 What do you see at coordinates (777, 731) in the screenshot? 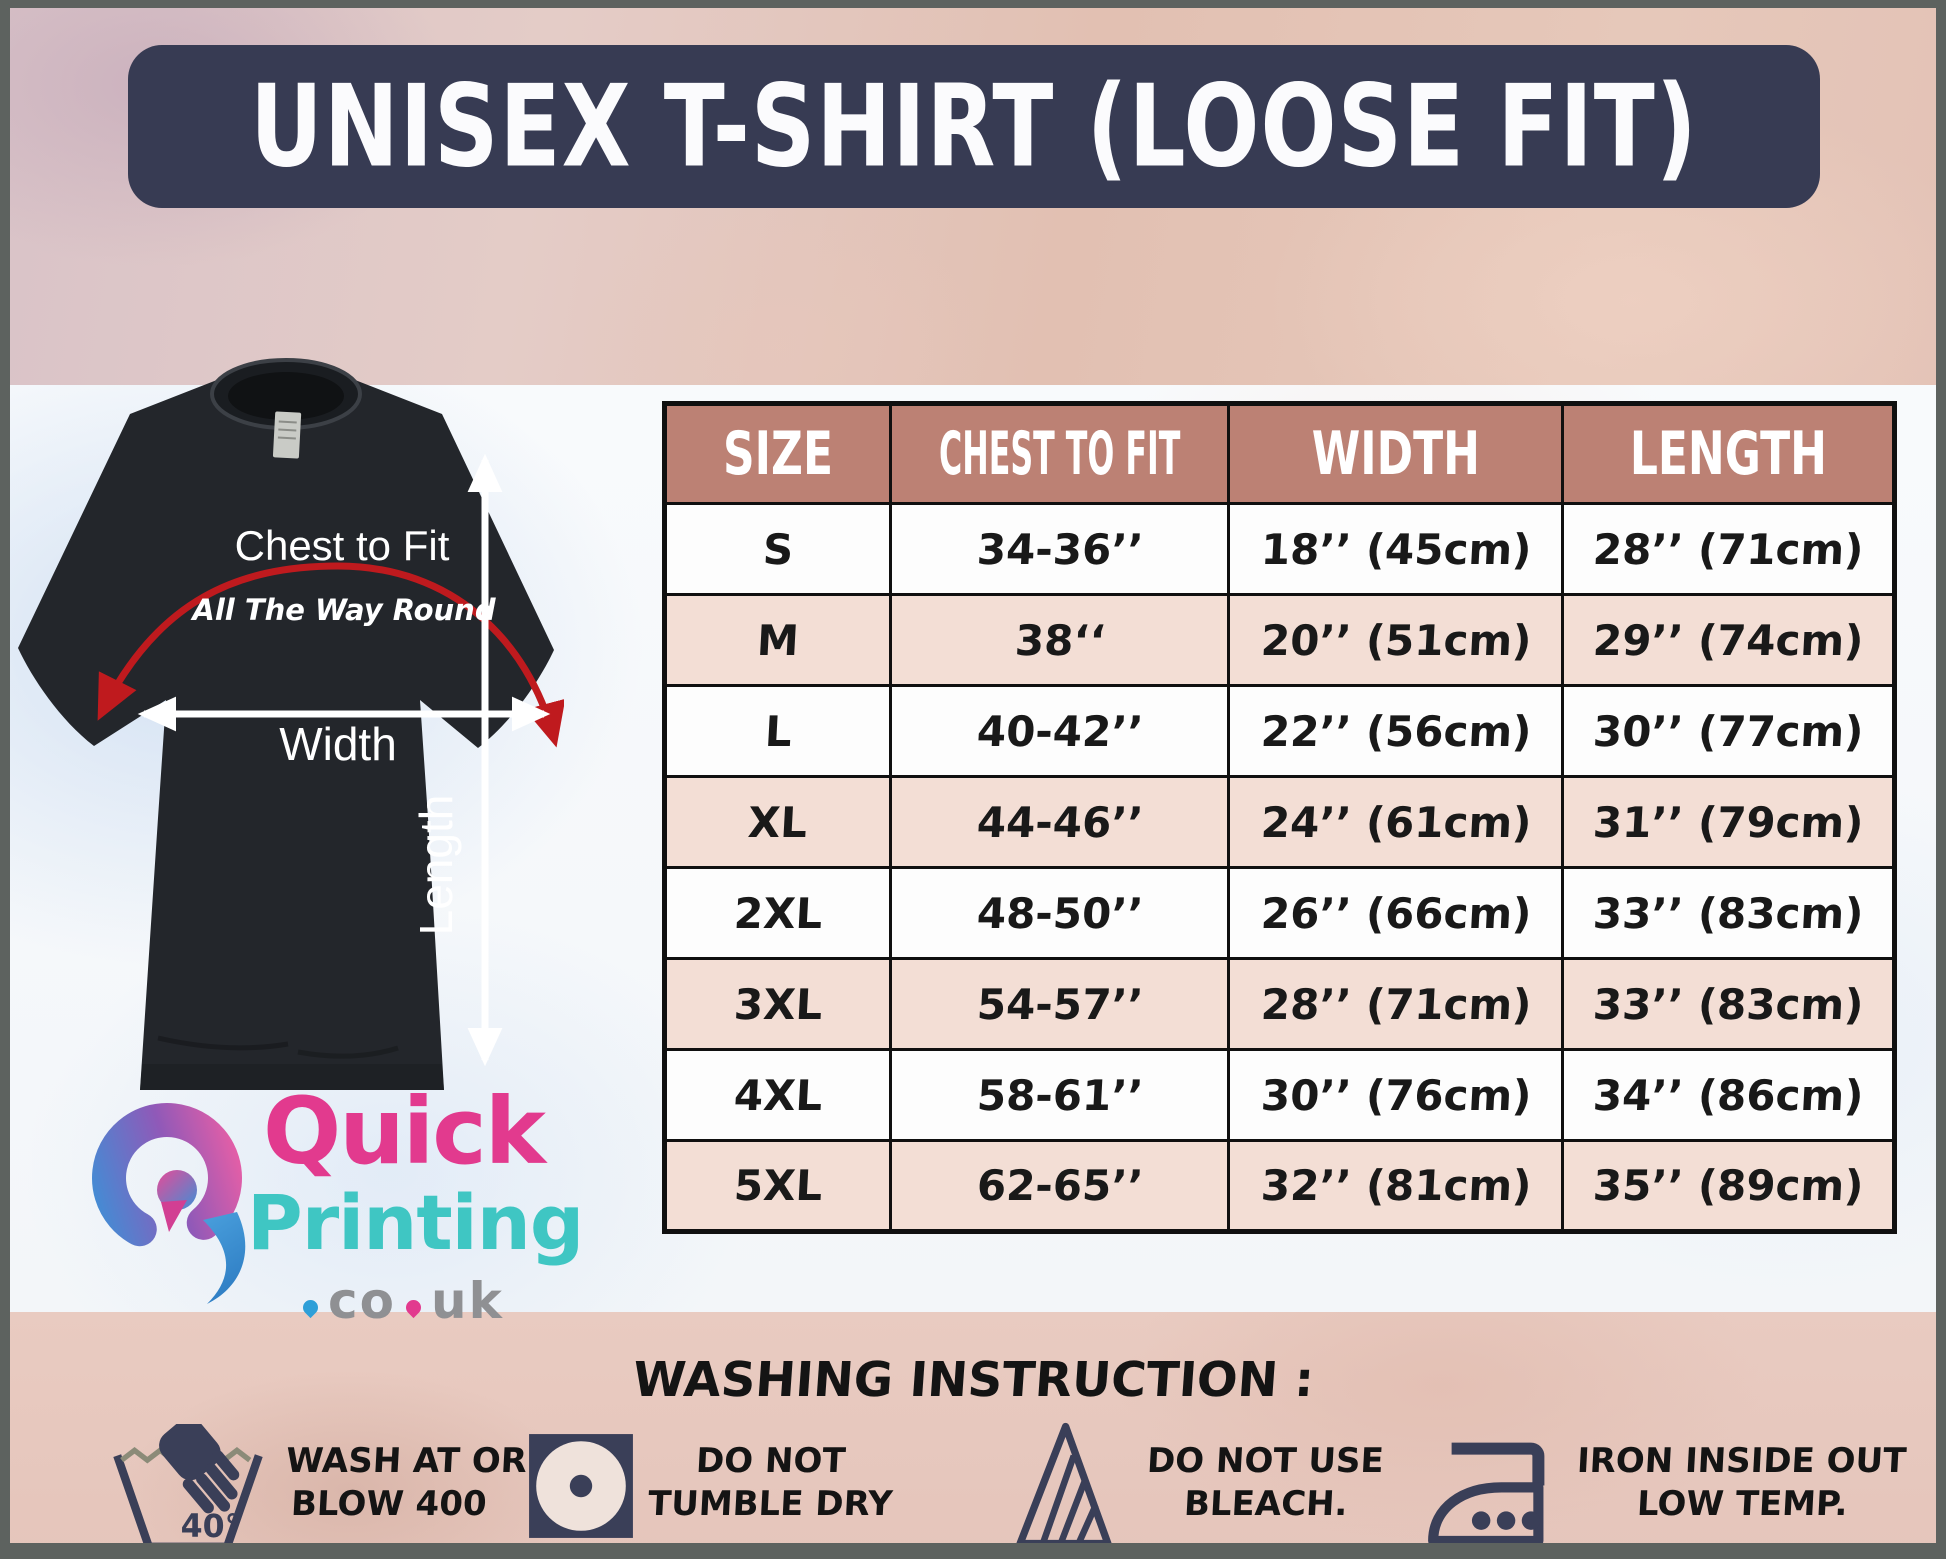
I see `size-cell: L` at bounding box center [777, 731].